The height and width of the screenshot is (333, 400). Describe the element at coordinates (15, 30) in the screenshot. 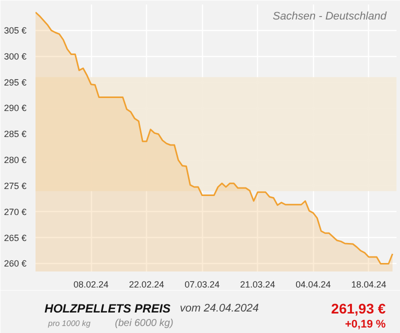

I see `y-tick-label: 305 €` at that location.